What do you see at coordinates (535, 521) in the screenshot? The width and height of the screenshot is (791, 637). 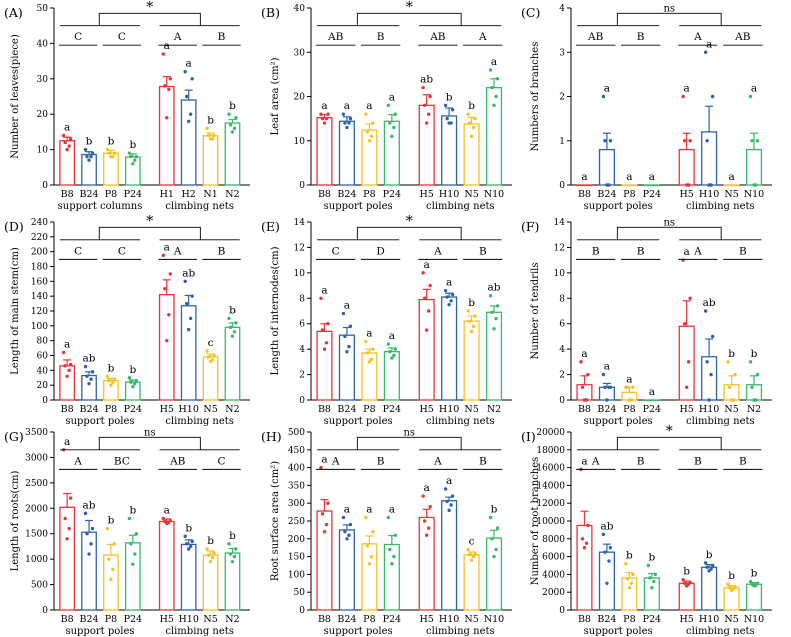 I see `y-axis-label: Number of root branches` at bounding box center [535, 521].